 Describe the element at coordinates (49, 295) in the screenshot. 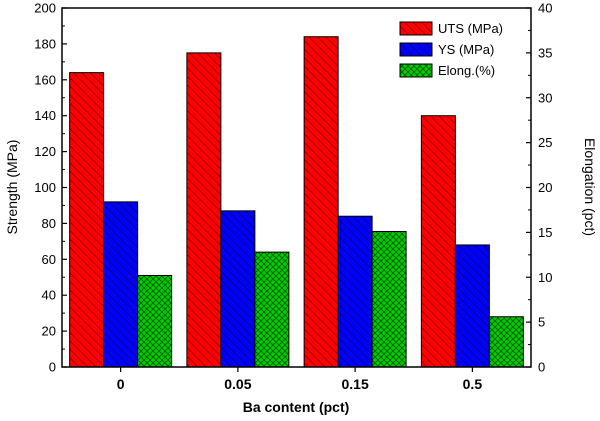

I see `y-left-tick-label: 40` at that location.